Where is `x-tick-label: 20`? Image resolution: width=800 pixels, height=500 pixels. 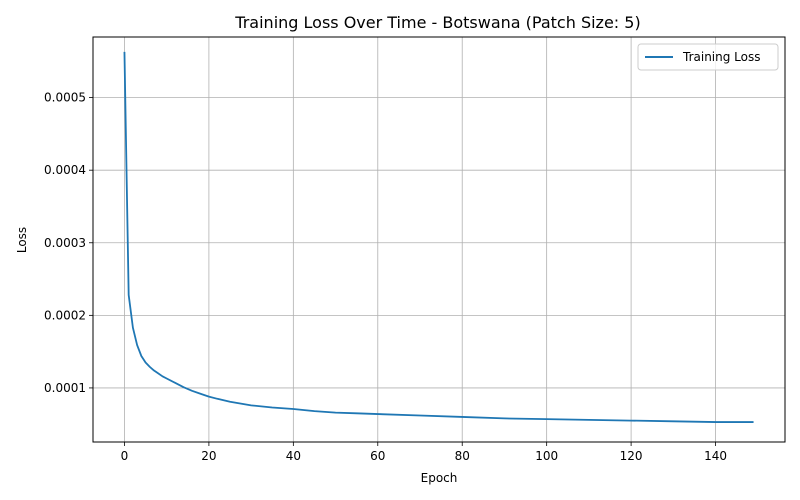
x-tick-label: 20 is located at coordinates (208, 456).